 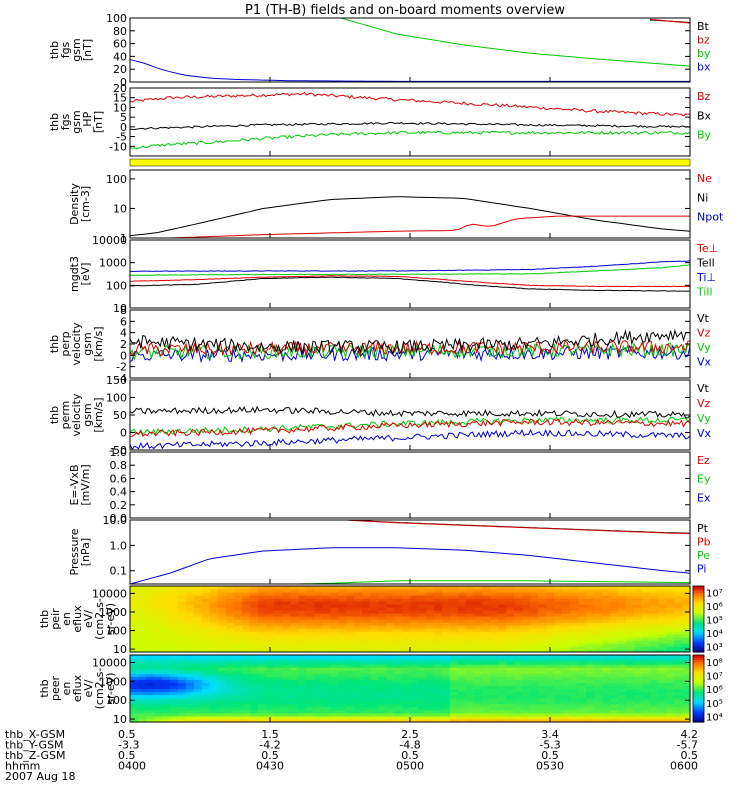 I want to click on axis-row-label: thb_Z-GSM, so click(x=35, y=755).